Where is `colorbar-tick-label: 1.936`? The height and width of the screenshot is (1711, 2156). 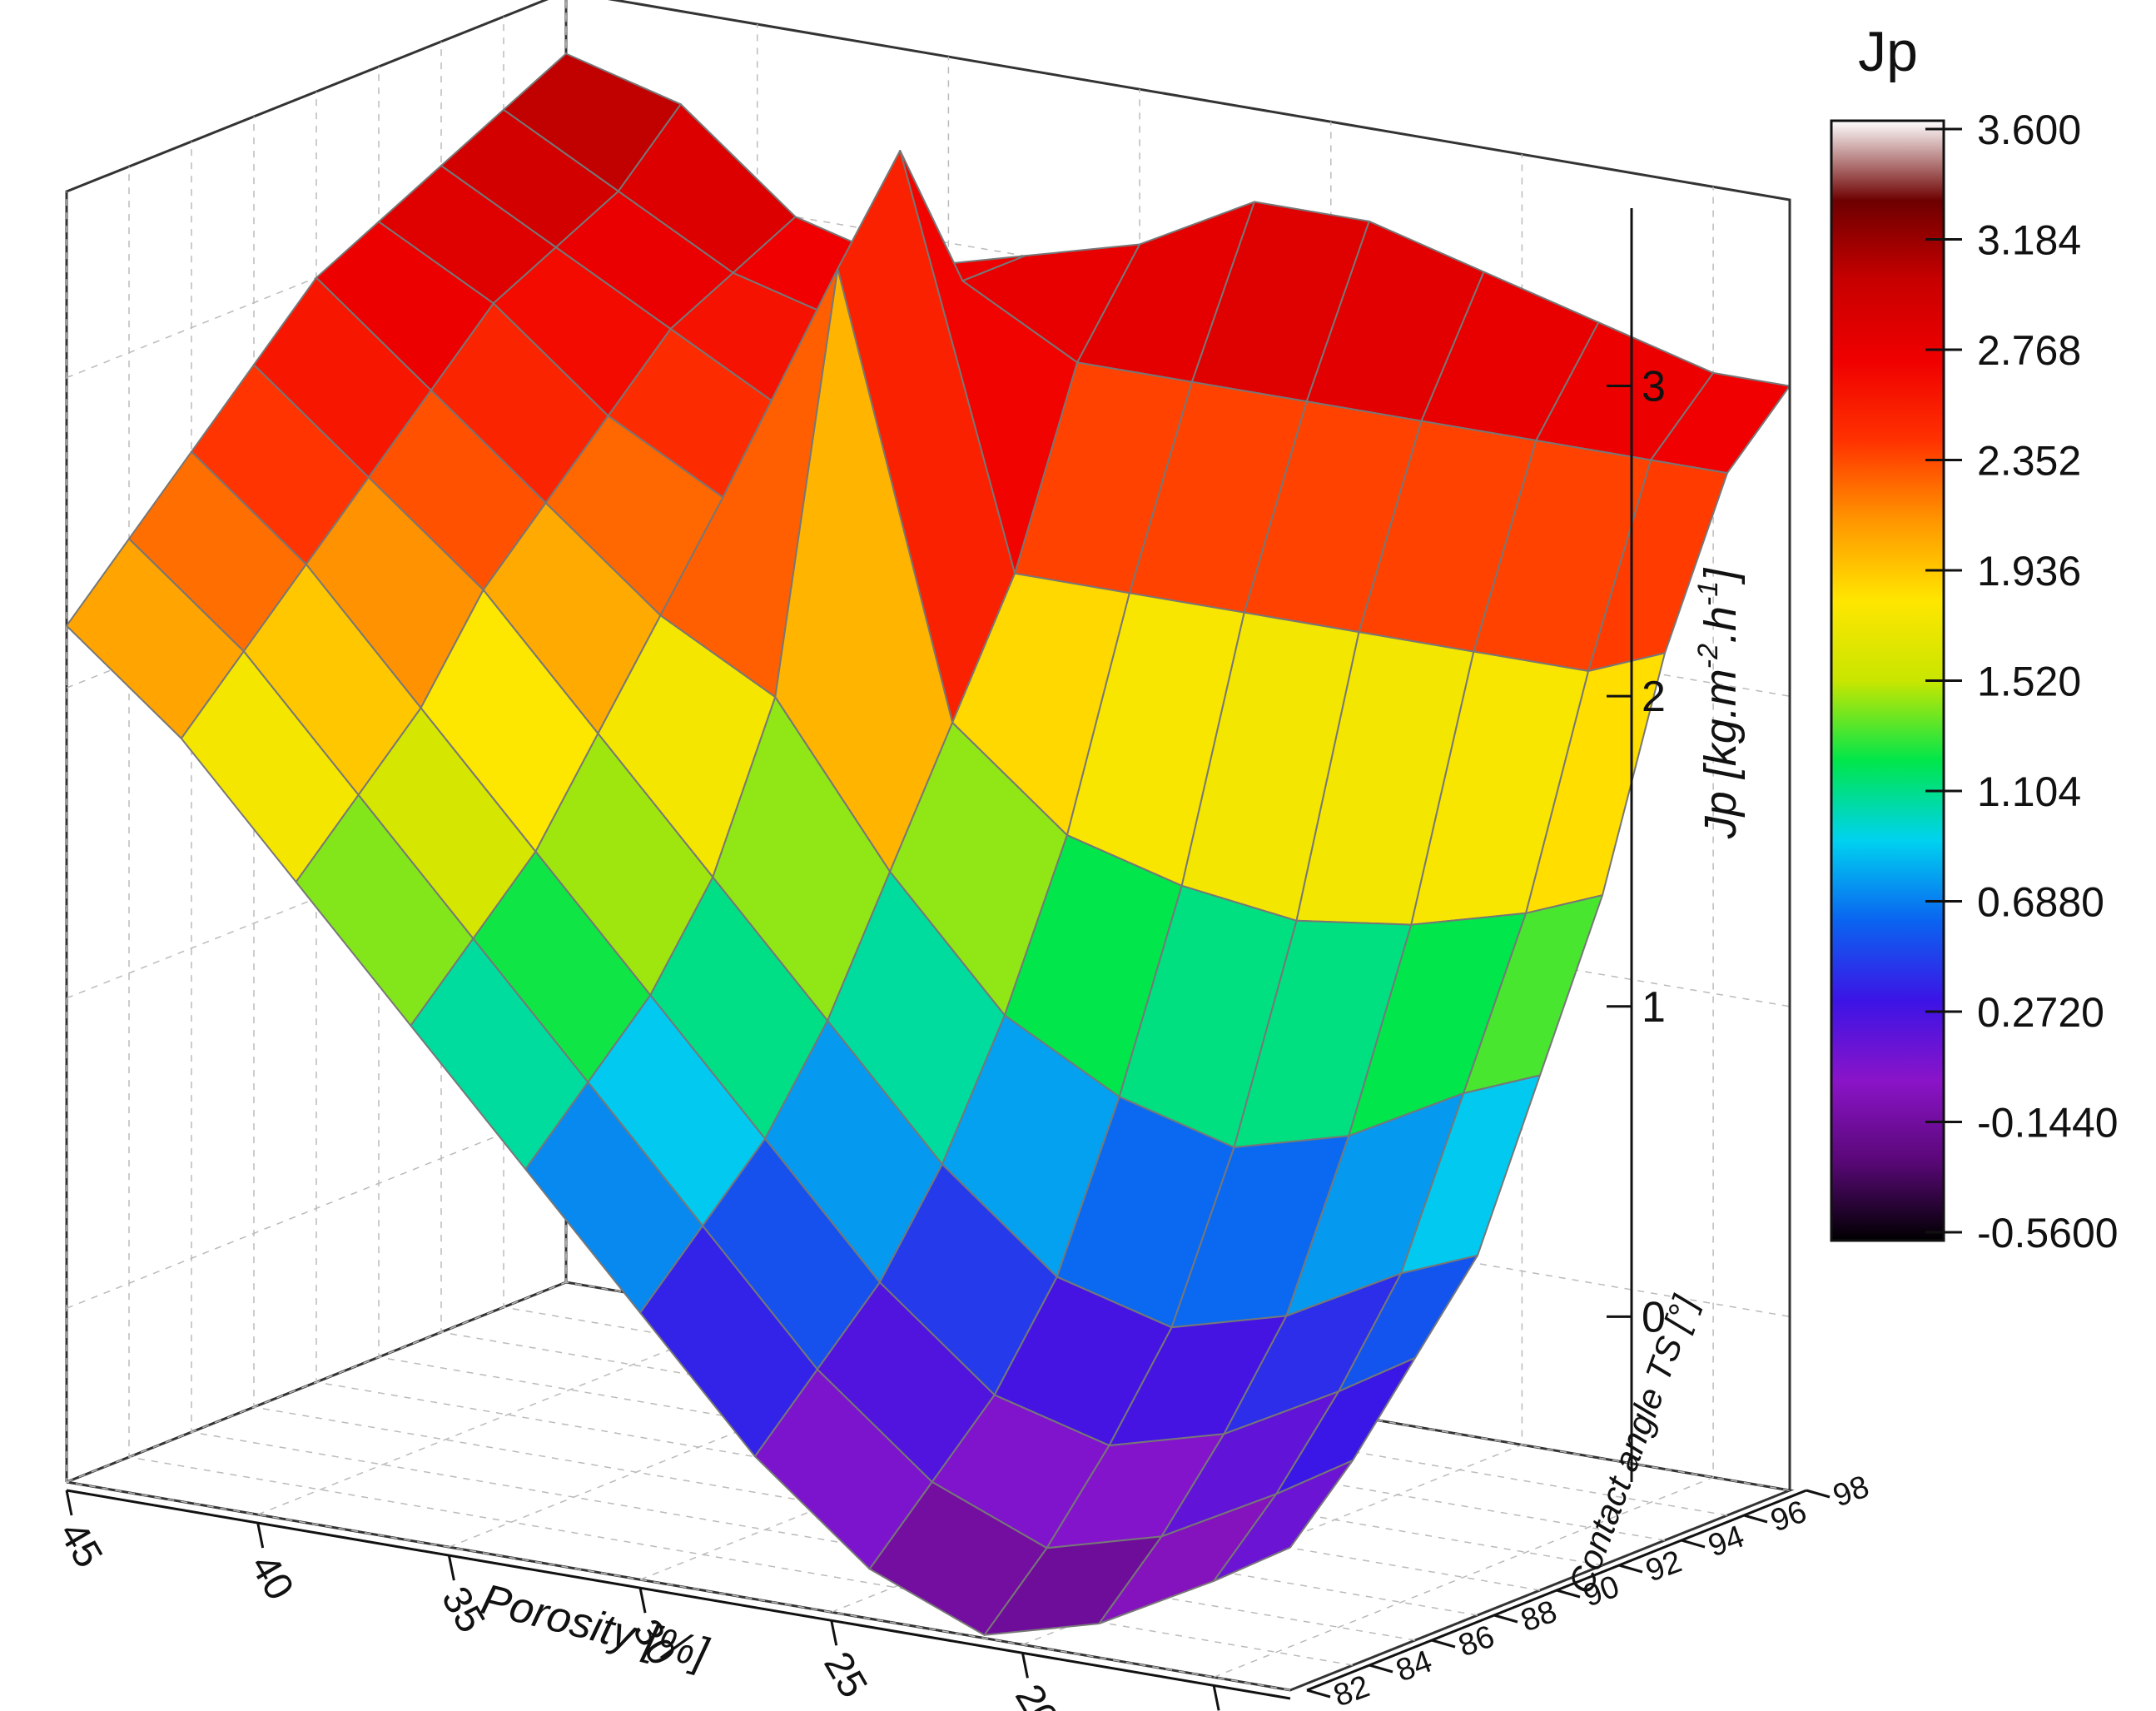
colorbar-tick-label: 1.936 is located at coordinates (2029, 571).